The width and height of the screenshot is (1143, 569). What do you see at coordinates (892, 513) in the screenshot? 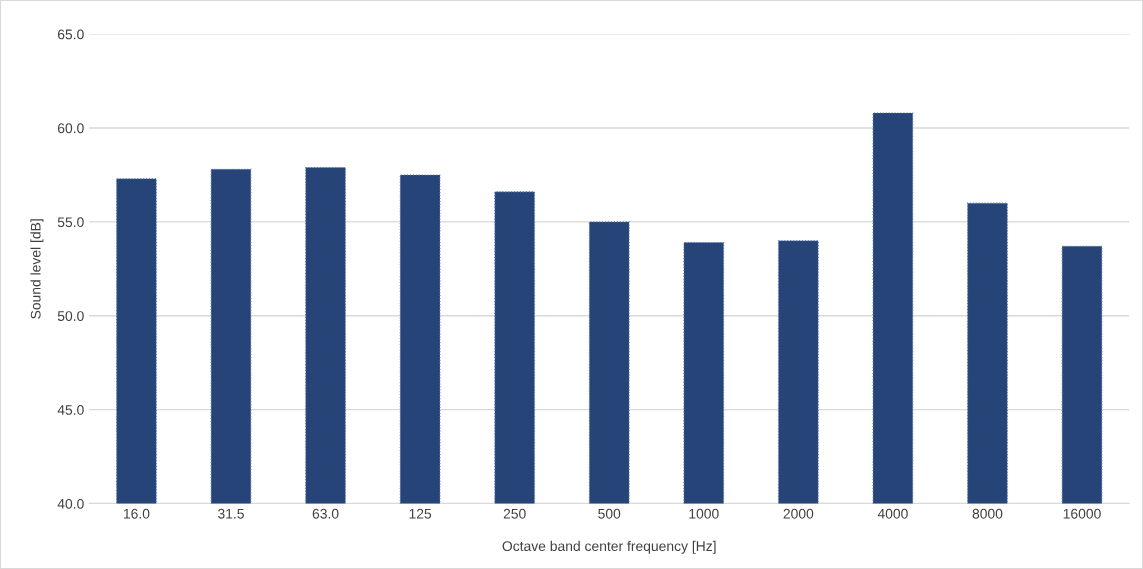
I see `x-tick-label: 4000` at bounding box center [892, 513].